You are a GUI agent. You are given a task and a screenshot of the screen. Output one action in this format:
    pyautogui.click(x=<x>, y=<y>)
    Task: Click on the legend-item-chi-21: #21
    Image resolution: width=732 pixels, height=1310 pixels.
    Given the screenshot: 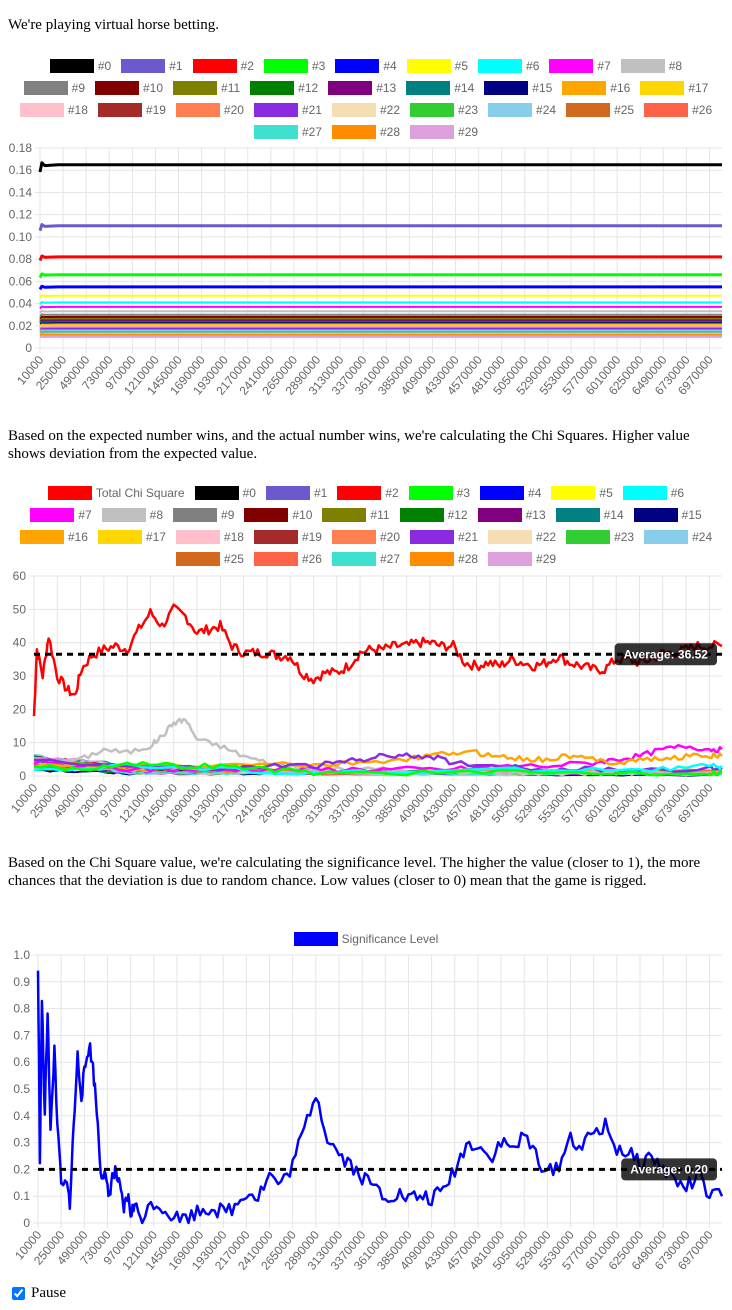 What is the action you would take?
    pyautogui.click(x=444, y=537)
    